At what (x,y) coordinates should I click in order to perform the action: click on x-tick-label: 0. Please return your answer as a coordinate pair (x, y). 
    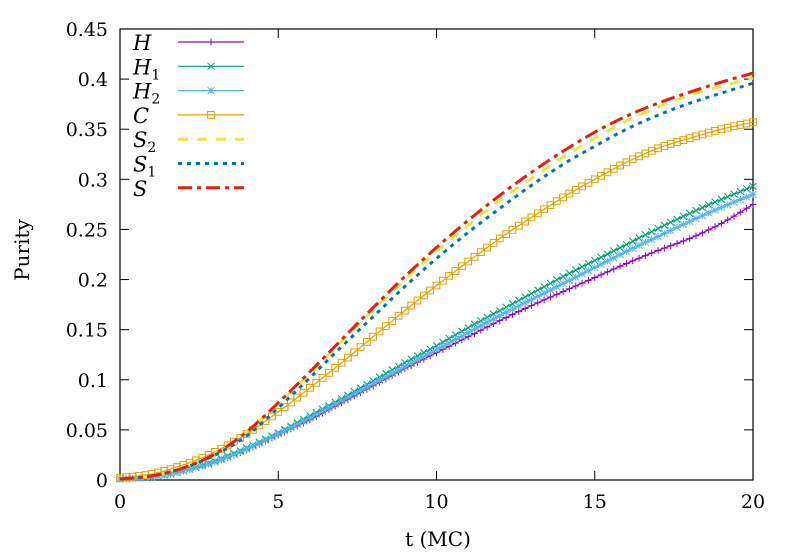
    Looking at the image, I should click on (120, 502).